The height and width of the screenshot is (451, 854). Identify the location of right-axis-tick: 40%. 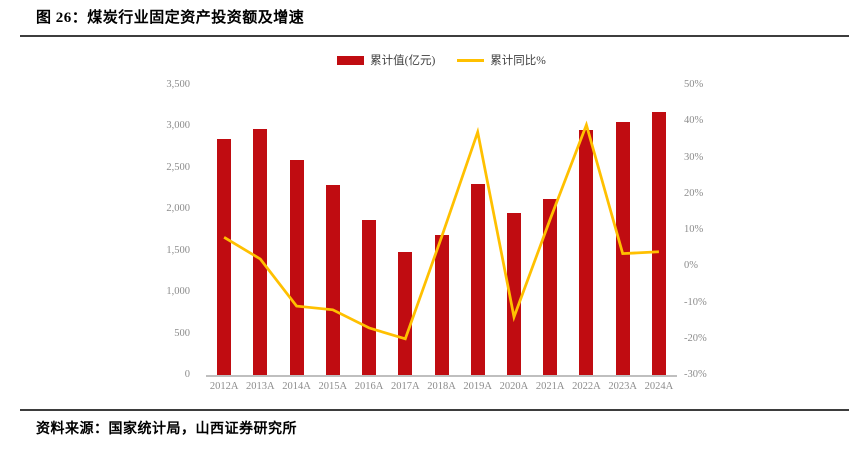
(694, 121).